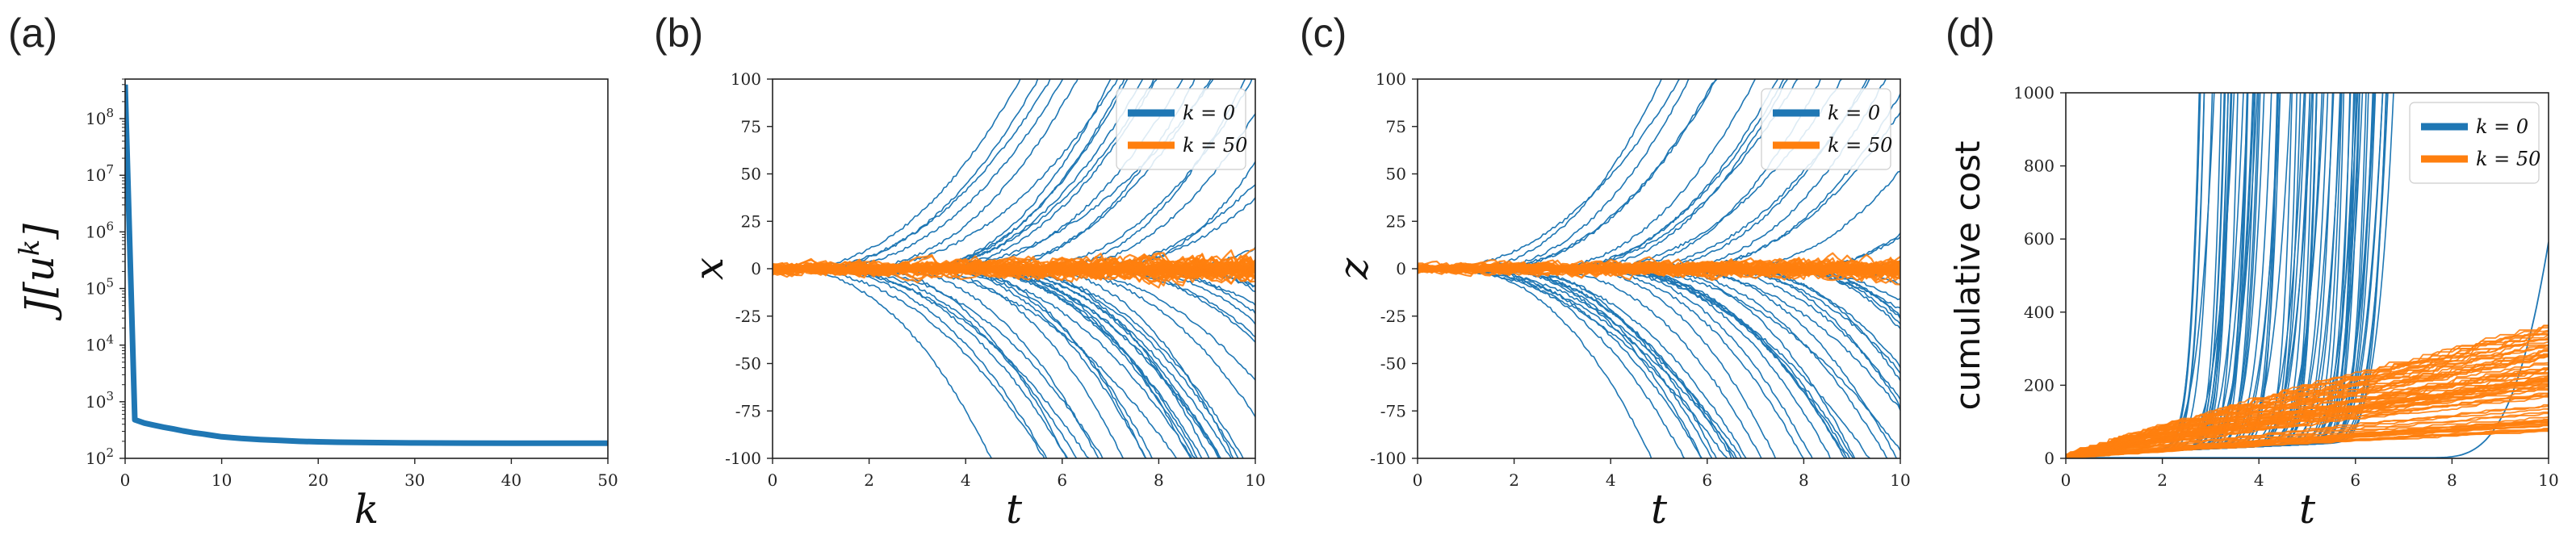  What do you see at coordinates (1393, 364) in the screenshot?
I see `y-tick-label: -50` at bounding box center [1393, 364].